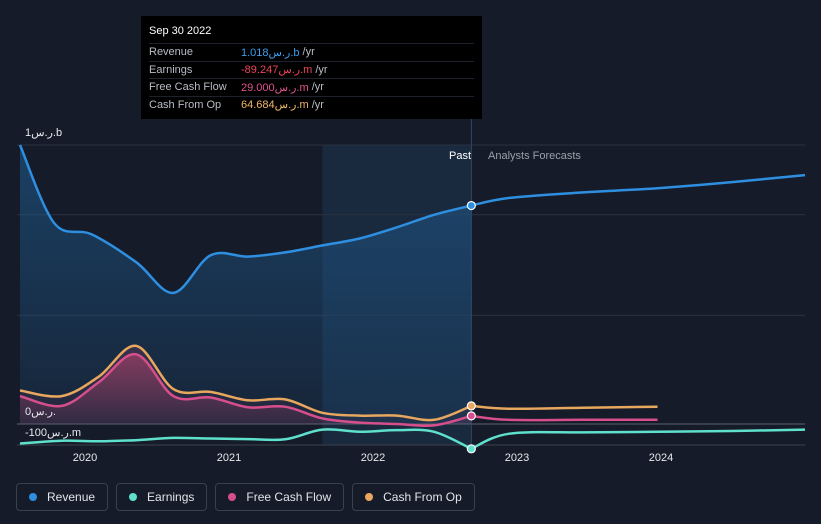 The height and width of the screenshot is (524, 821). I want to click on forecast-label: Analysts Forecasts, so click(534, 156).